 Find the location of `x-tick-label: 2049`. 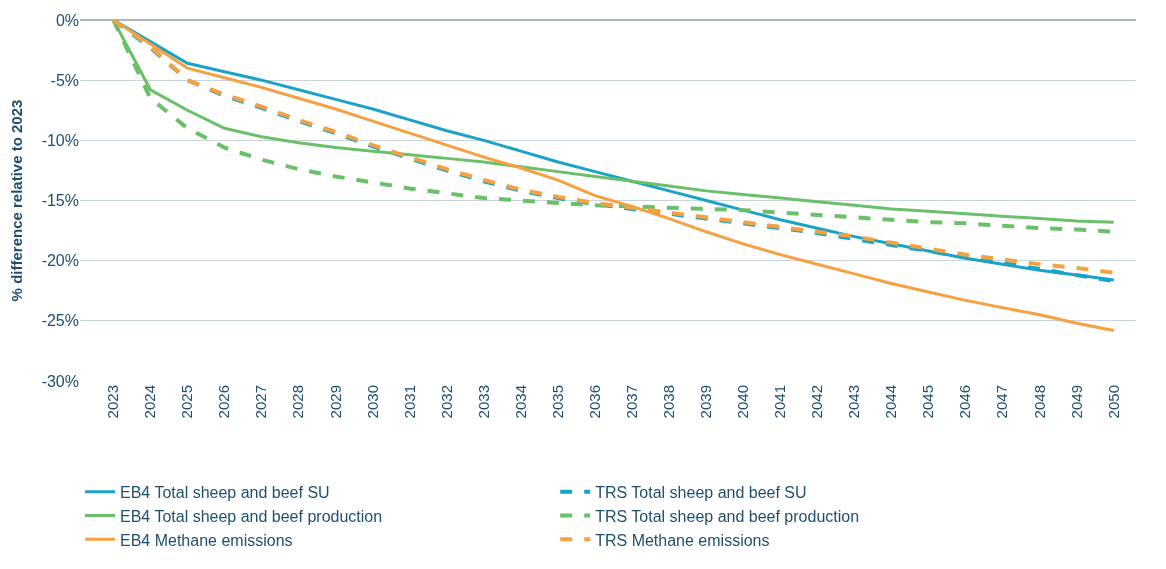

x-tick-label: 2049 is located at coordinates (1076, 402).